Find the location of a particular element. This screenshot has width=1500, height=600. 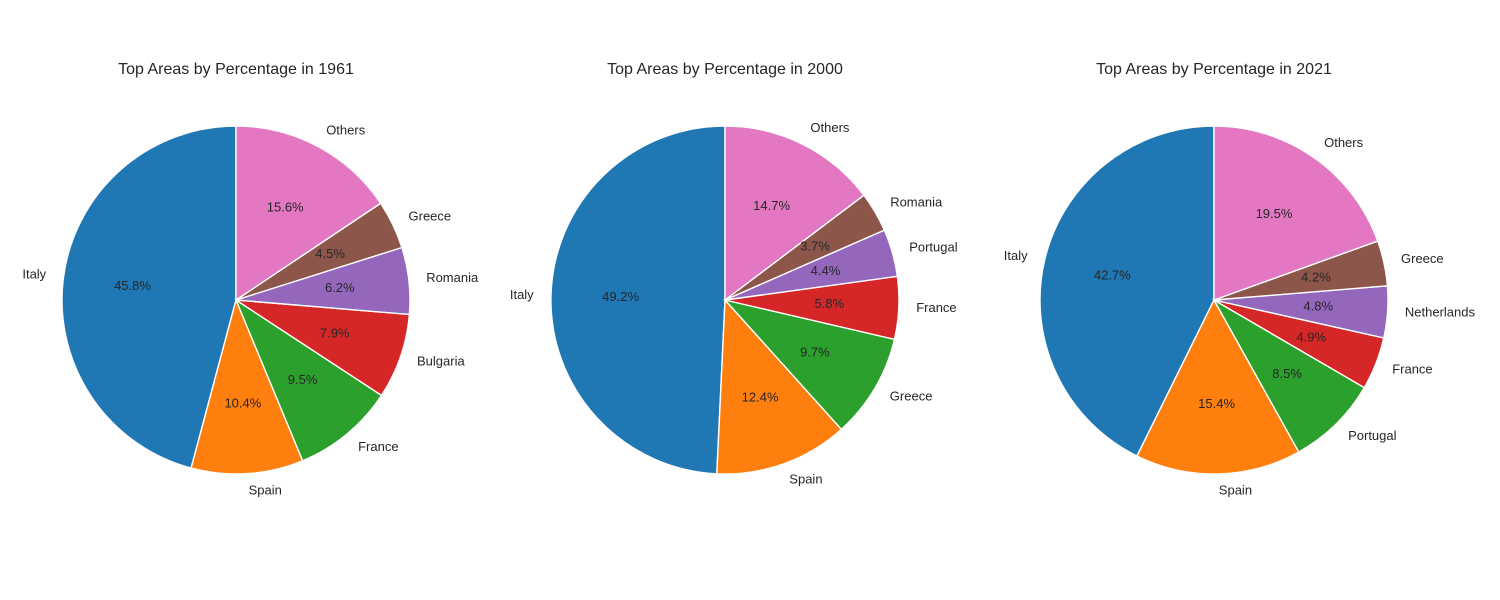

slice-label-bulgaria: Bulgaria is located at coordinates (441, 361).